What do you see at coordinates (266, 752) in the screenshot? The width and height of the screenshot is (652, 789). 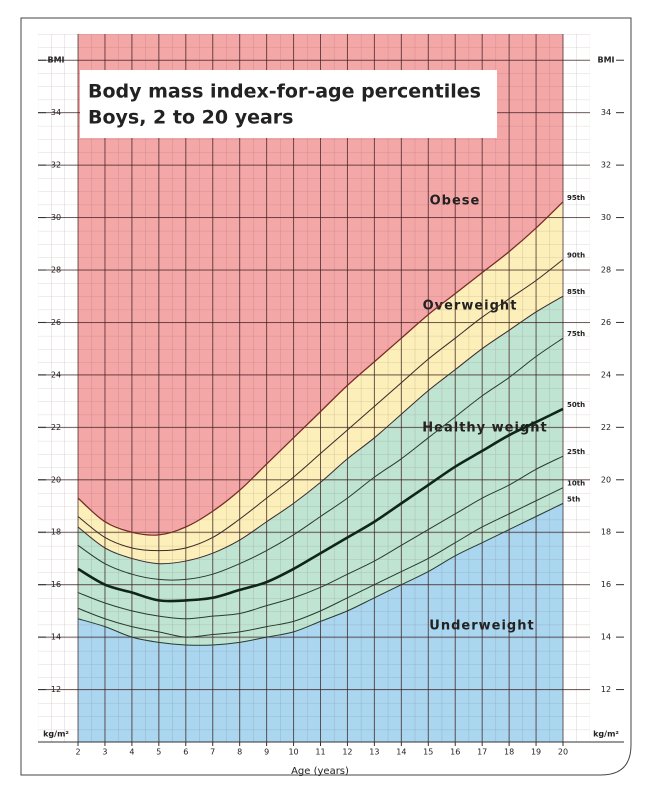 I see `x-tick-label: 9` at bounding box center [266, 752].